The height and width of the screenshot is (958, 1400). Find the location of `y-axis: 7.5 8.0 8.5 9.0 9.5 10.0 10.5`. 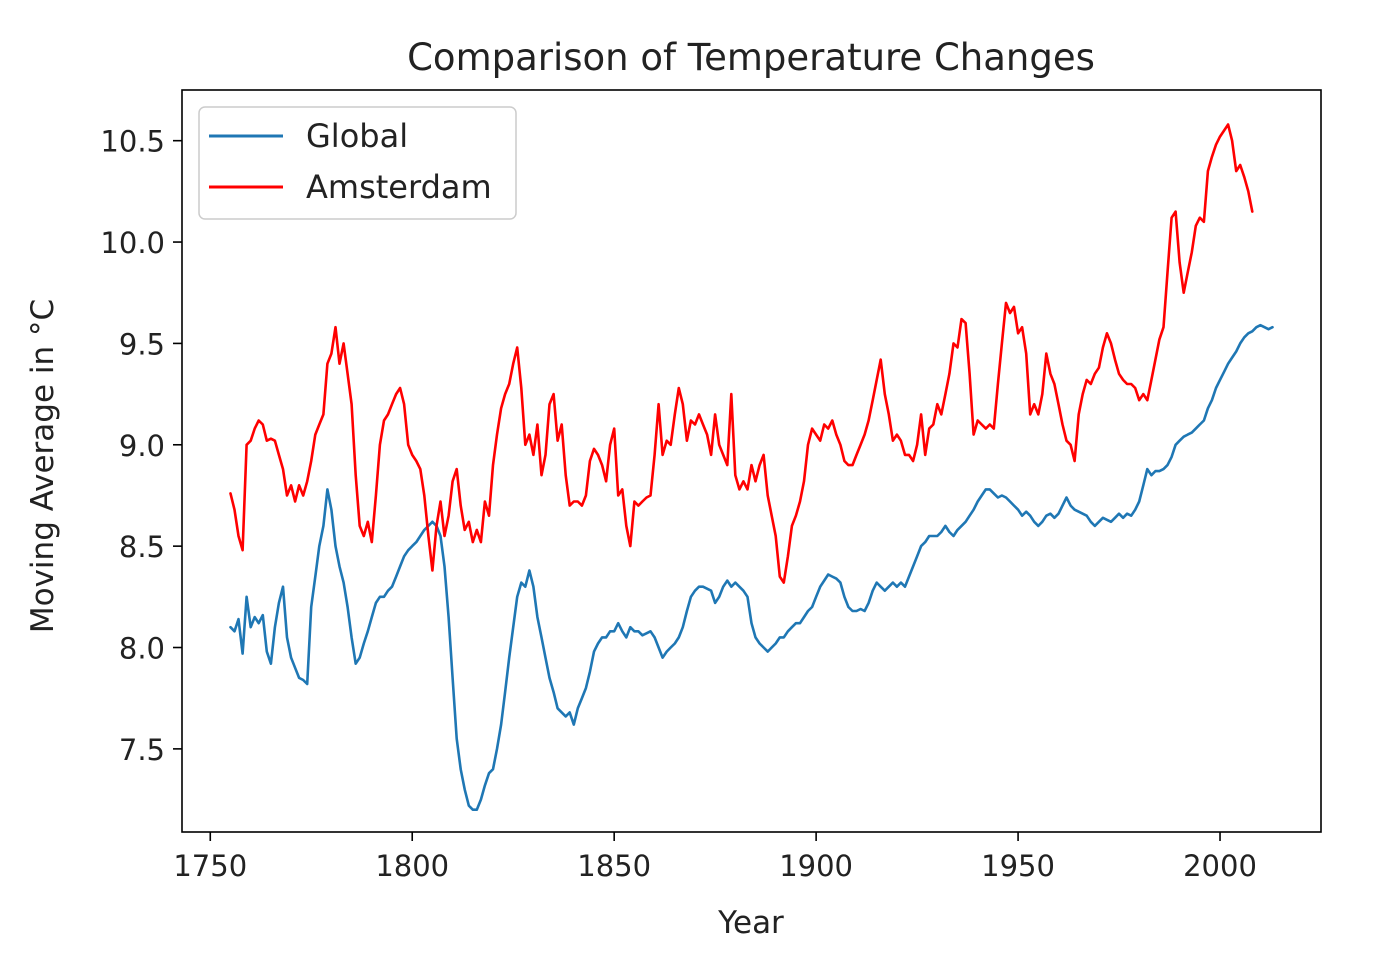

y-axis: 7.5 8.0 8.5 9.0 9.5 10.0 10.5 is located at coordinates (141, 446).